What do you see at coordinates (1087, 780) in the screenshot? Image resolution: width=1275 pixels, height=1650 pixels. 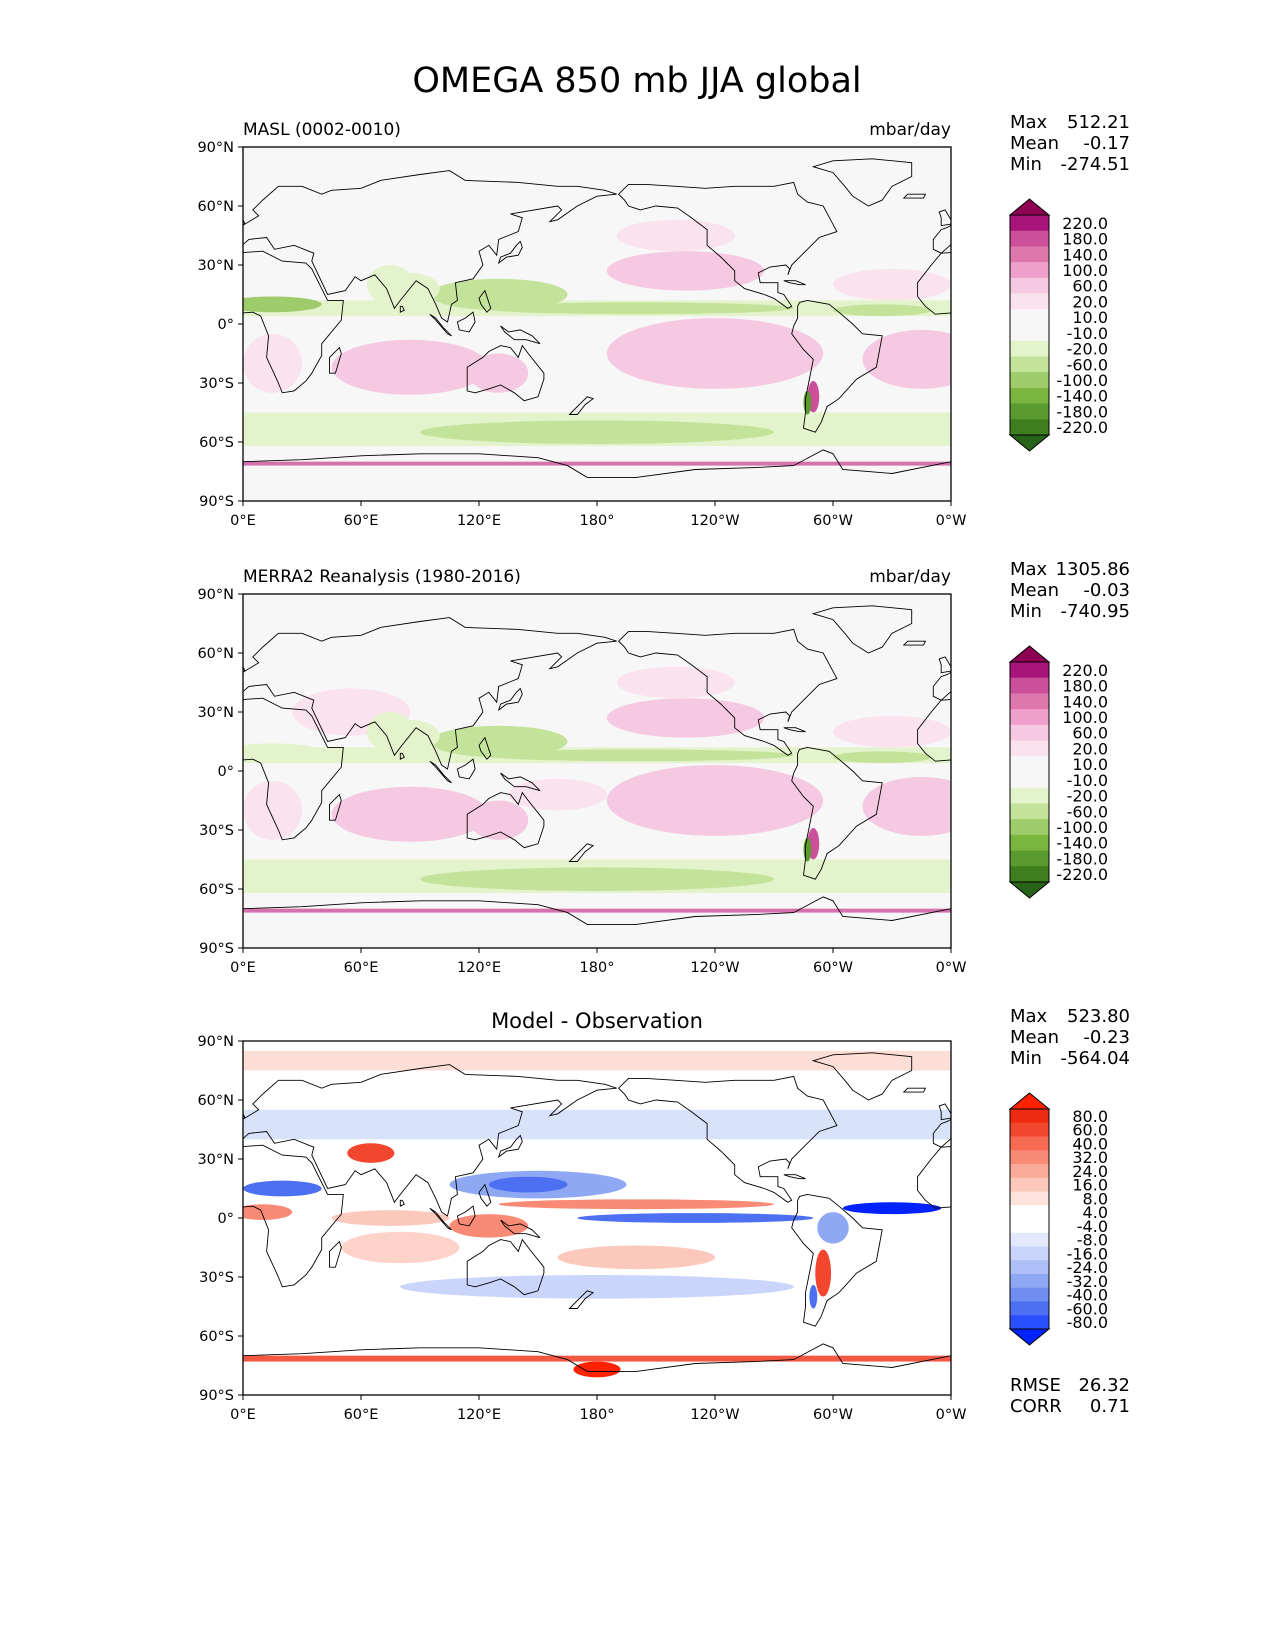 I see `colorbar-level-label: -10.0` at bounding box center [1087, 780].